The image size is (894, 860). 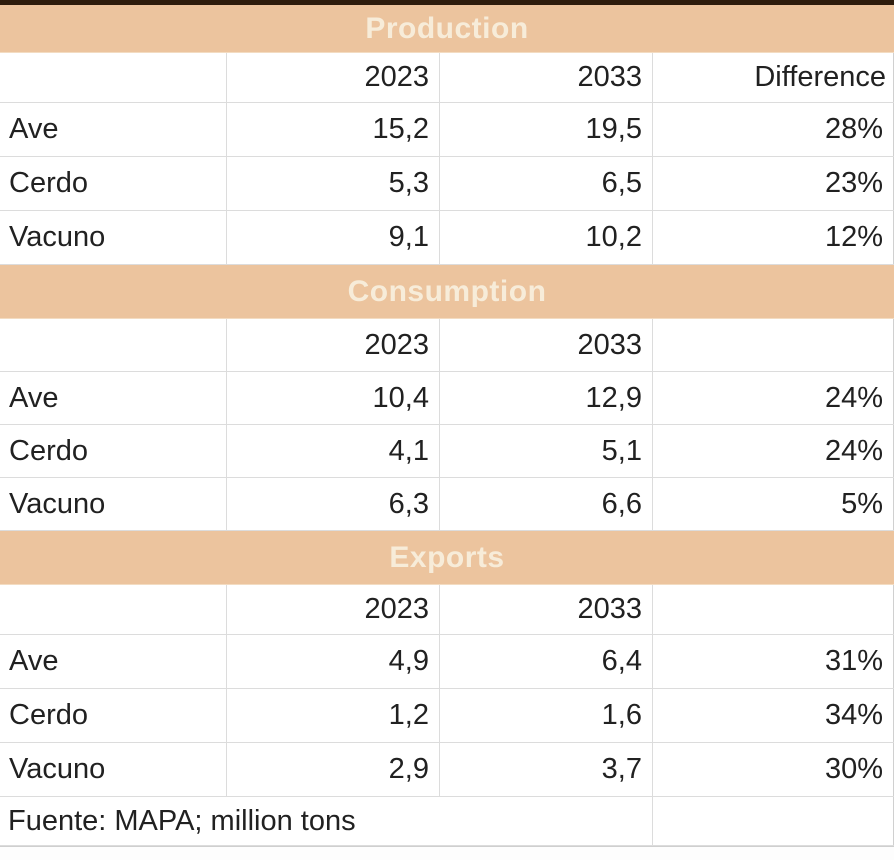 I want to click on table-row: Vacuno 9,1 10,2 12%, so click(x=447, y=238).